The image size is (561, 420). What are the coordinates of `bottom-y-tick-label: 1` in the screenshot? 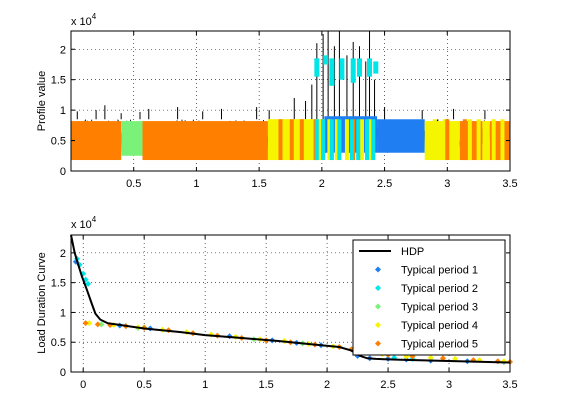 It's located at (63, 313).